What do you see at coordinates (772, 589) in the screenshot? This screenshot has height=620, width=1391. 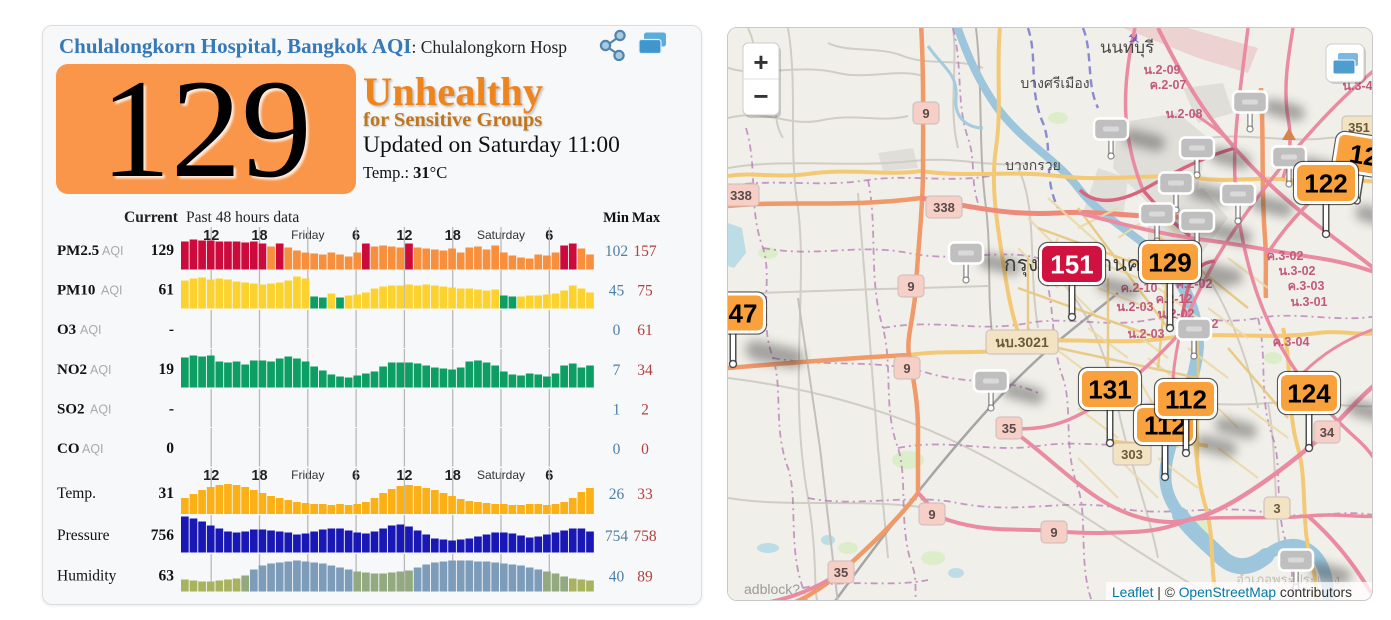 I see `svg-text: adblock?` at bounding box center [772, 589].